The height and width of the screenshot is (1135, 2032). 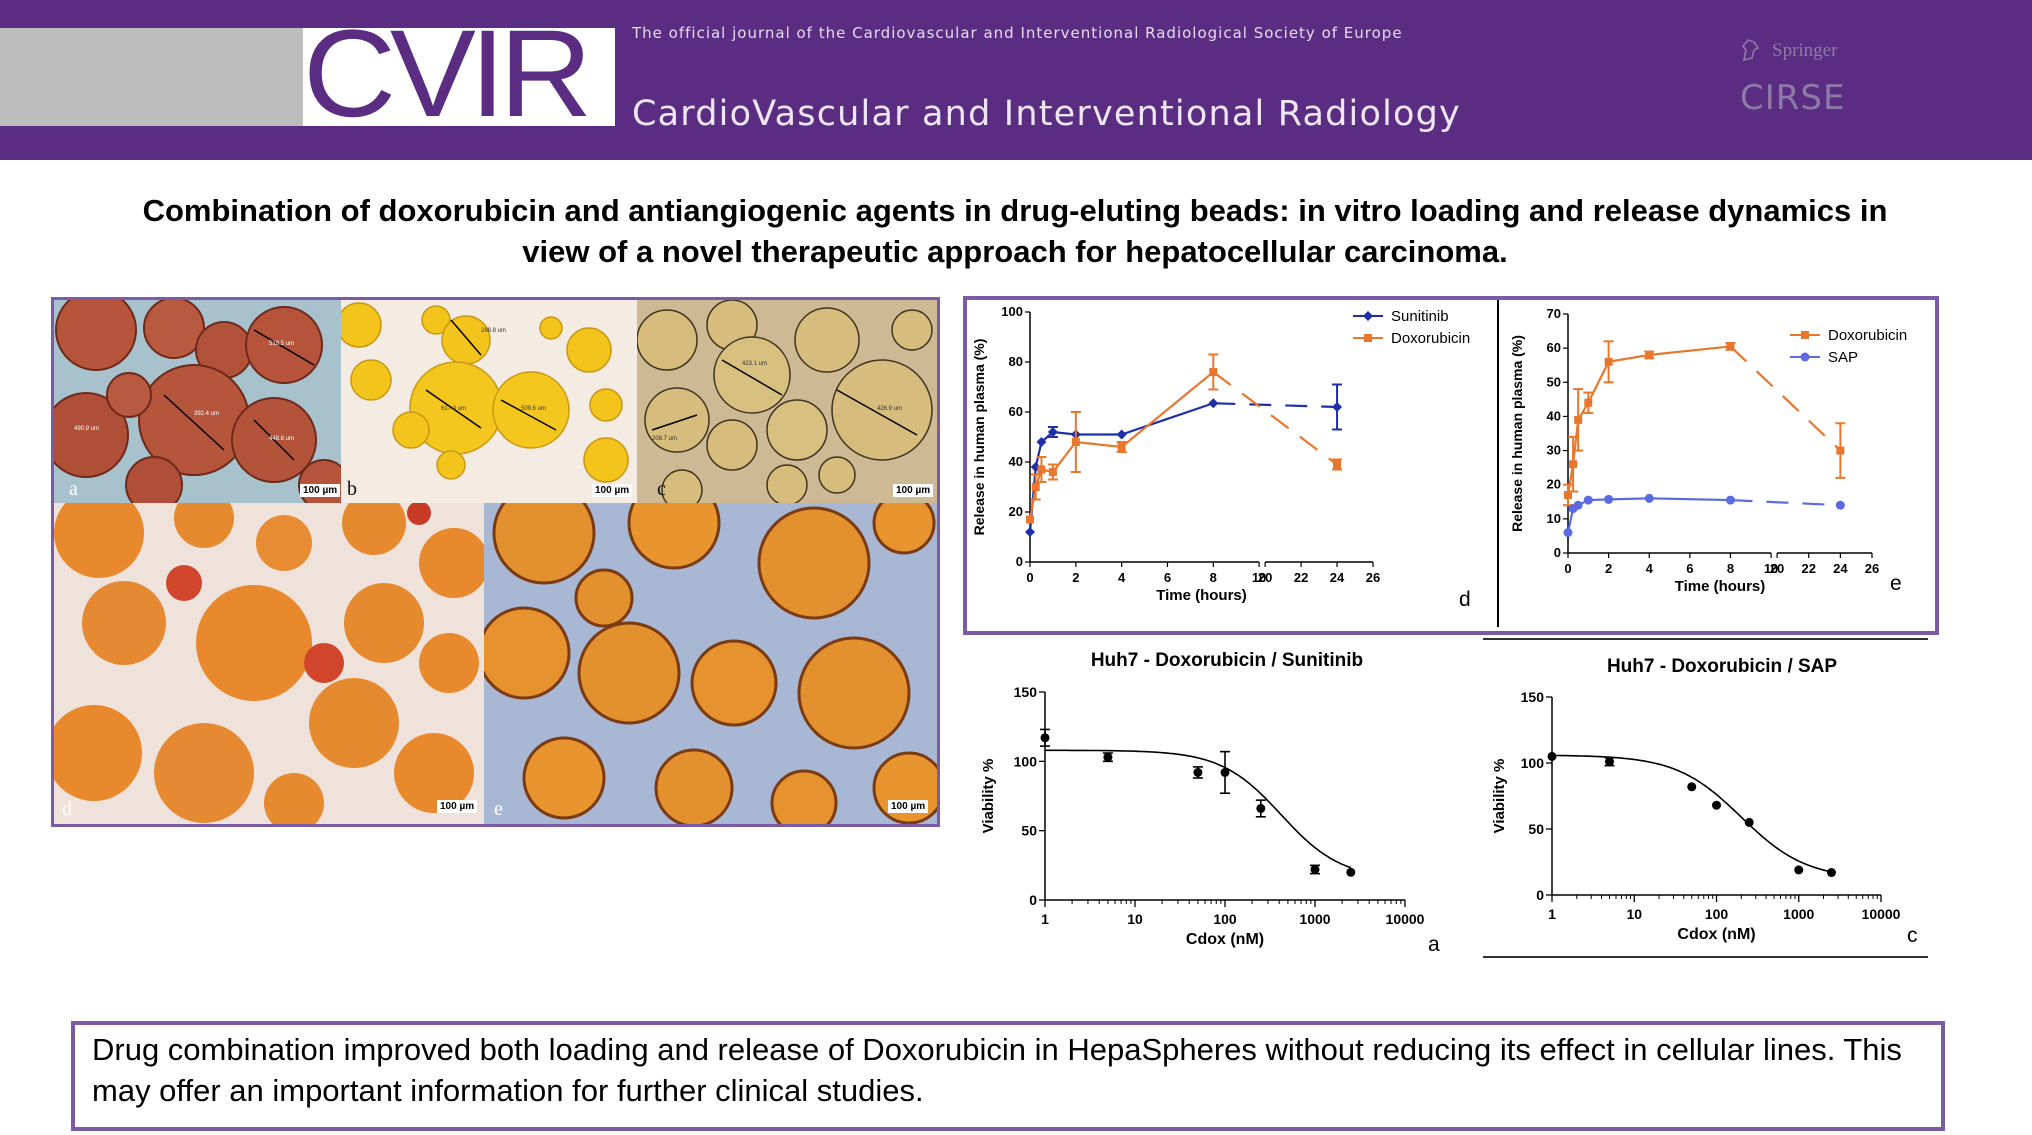 I want to click on scale-bar-d: 100 µm, so click(x=457, y=806).